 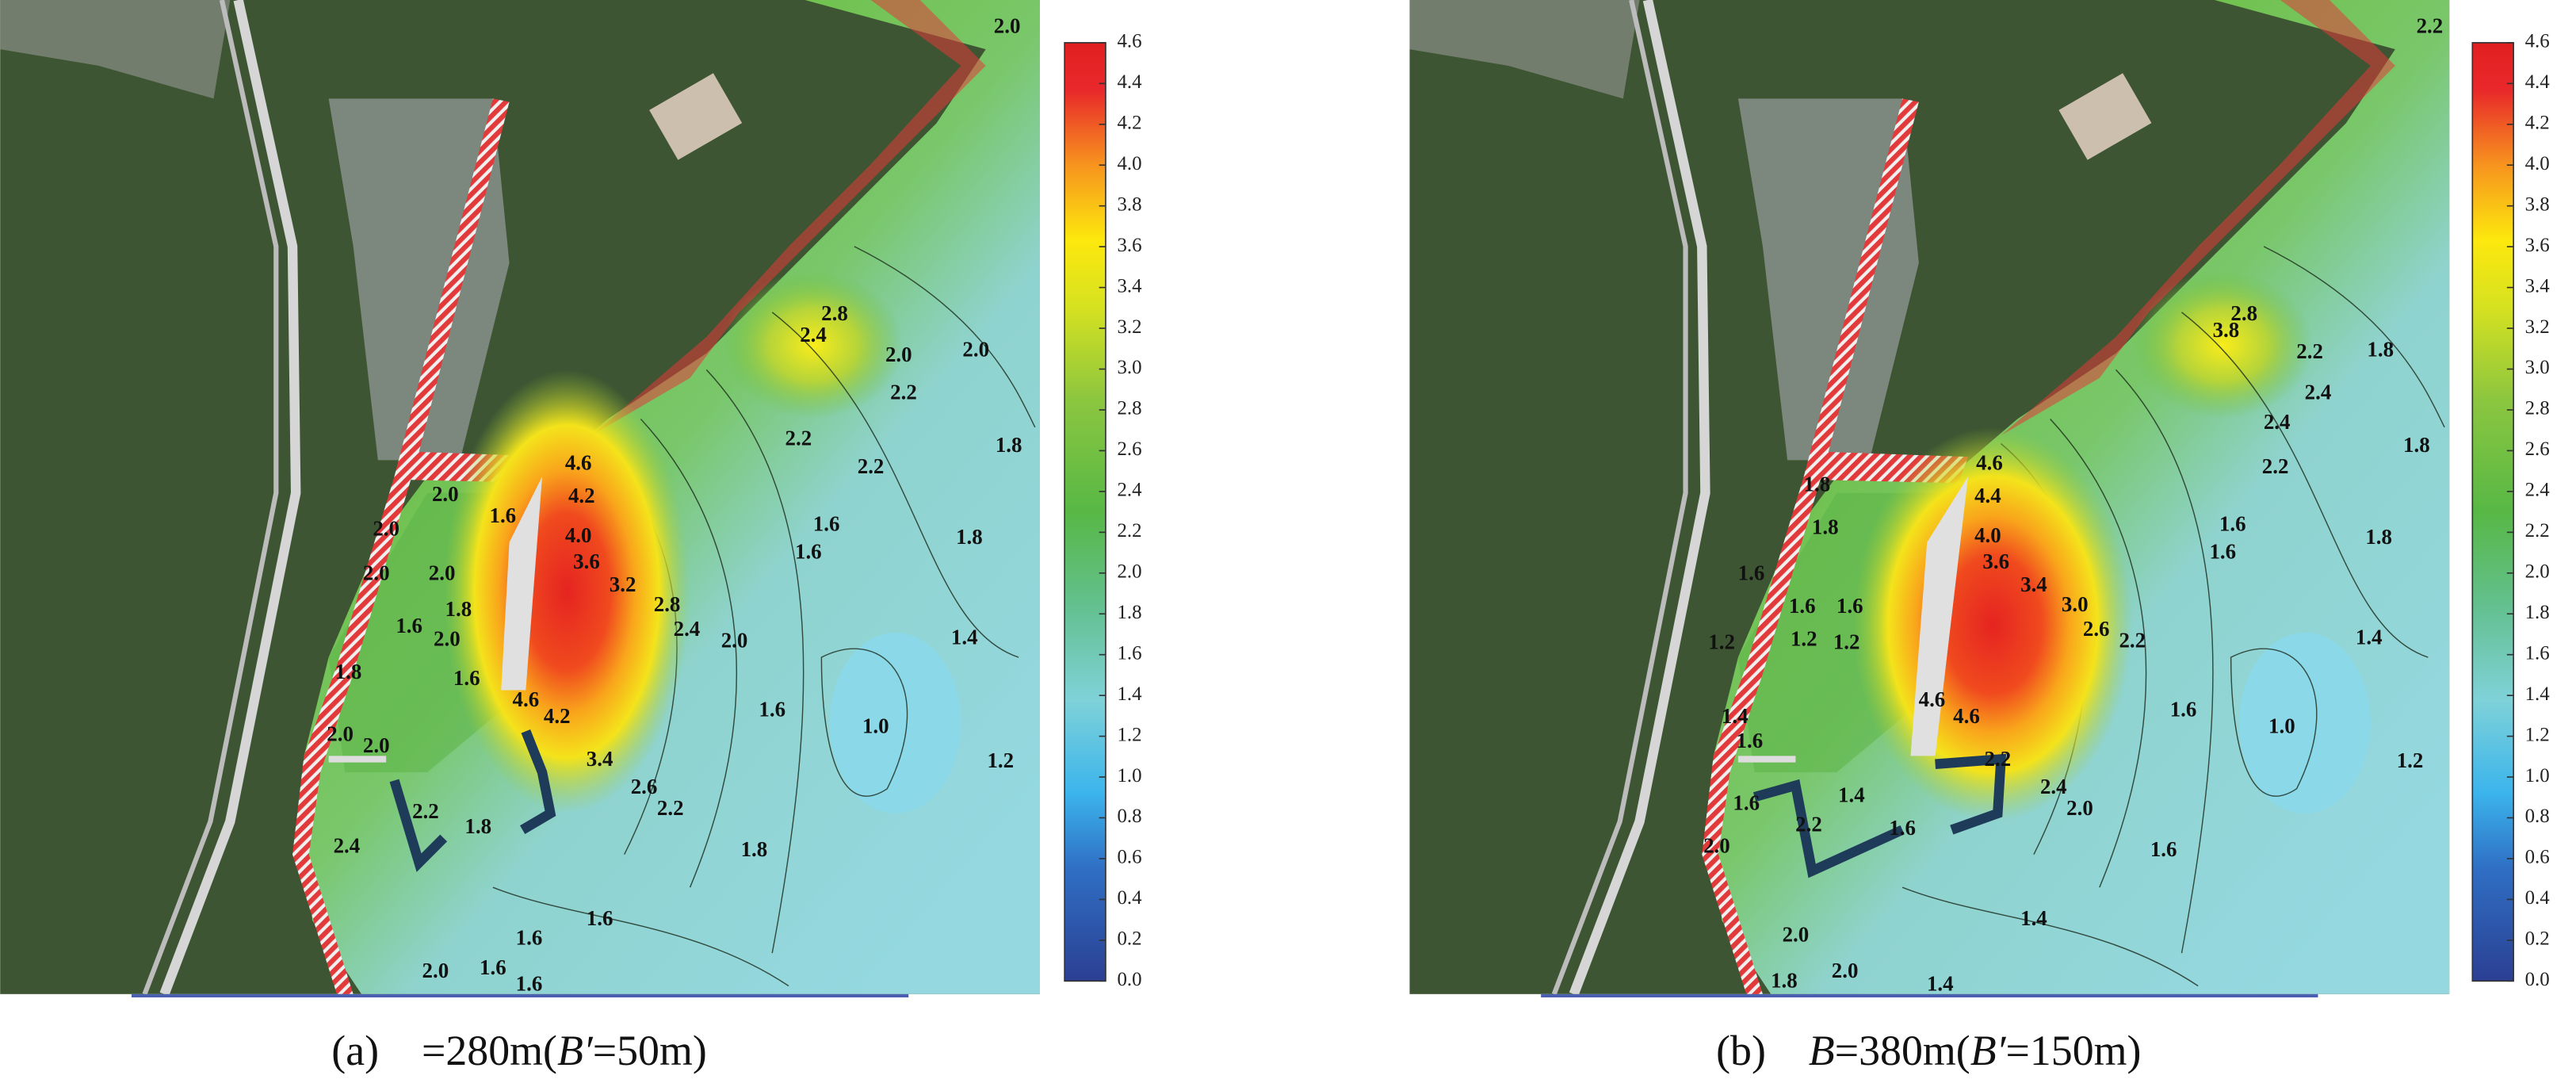 I want to click on colorbar-tick-label: 1.6, so click(x=1129, y=653).